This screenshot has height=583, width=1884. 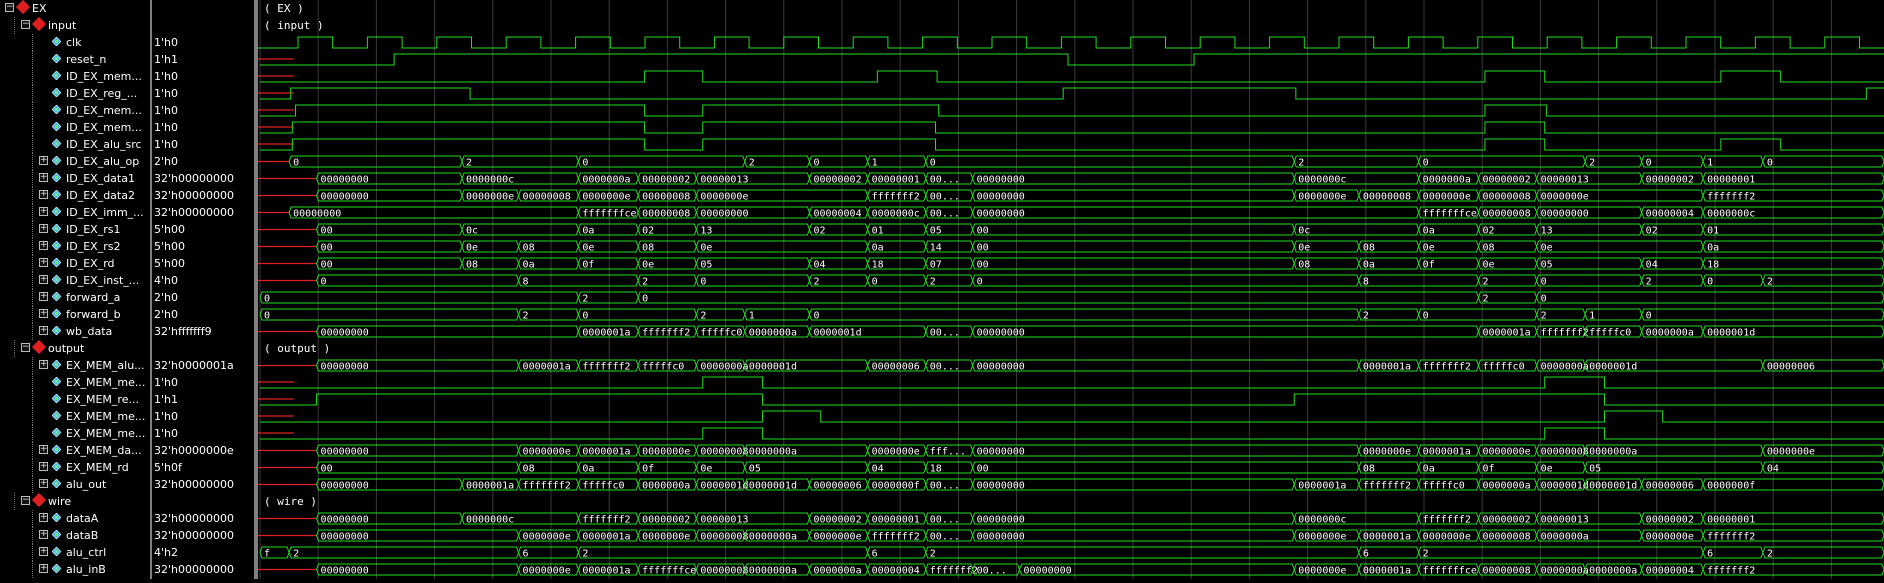 What do you see at coordinates (75, 229) in the screenshot?
I see `signal-row: + ID_EX_rs1` at bounding box center [75, 229].